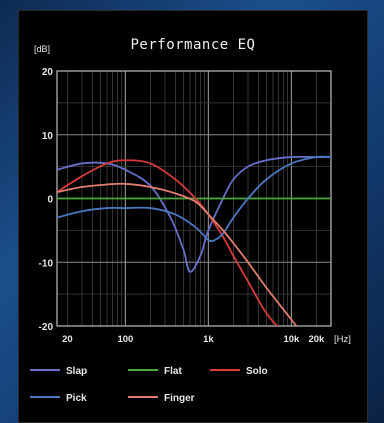 This screenshot has height=423, width=384. What do you see at coordinates (342, 339) in the screenshot?
I see `x-axis-label: [Hz]` at bounding box center [342, 339].